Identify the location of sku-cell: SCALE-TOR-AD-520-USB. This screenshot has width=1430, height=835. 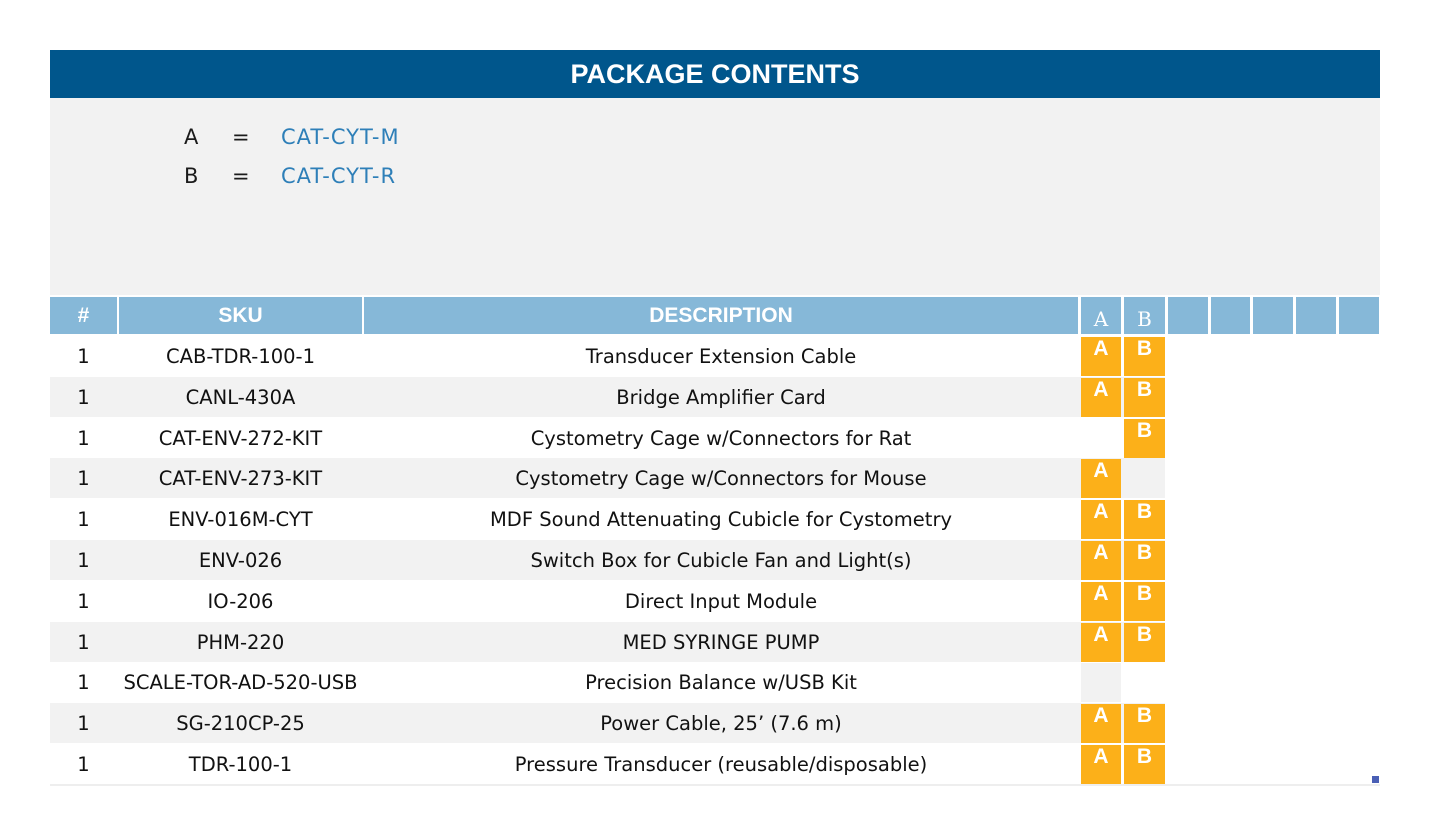
(240, 683).